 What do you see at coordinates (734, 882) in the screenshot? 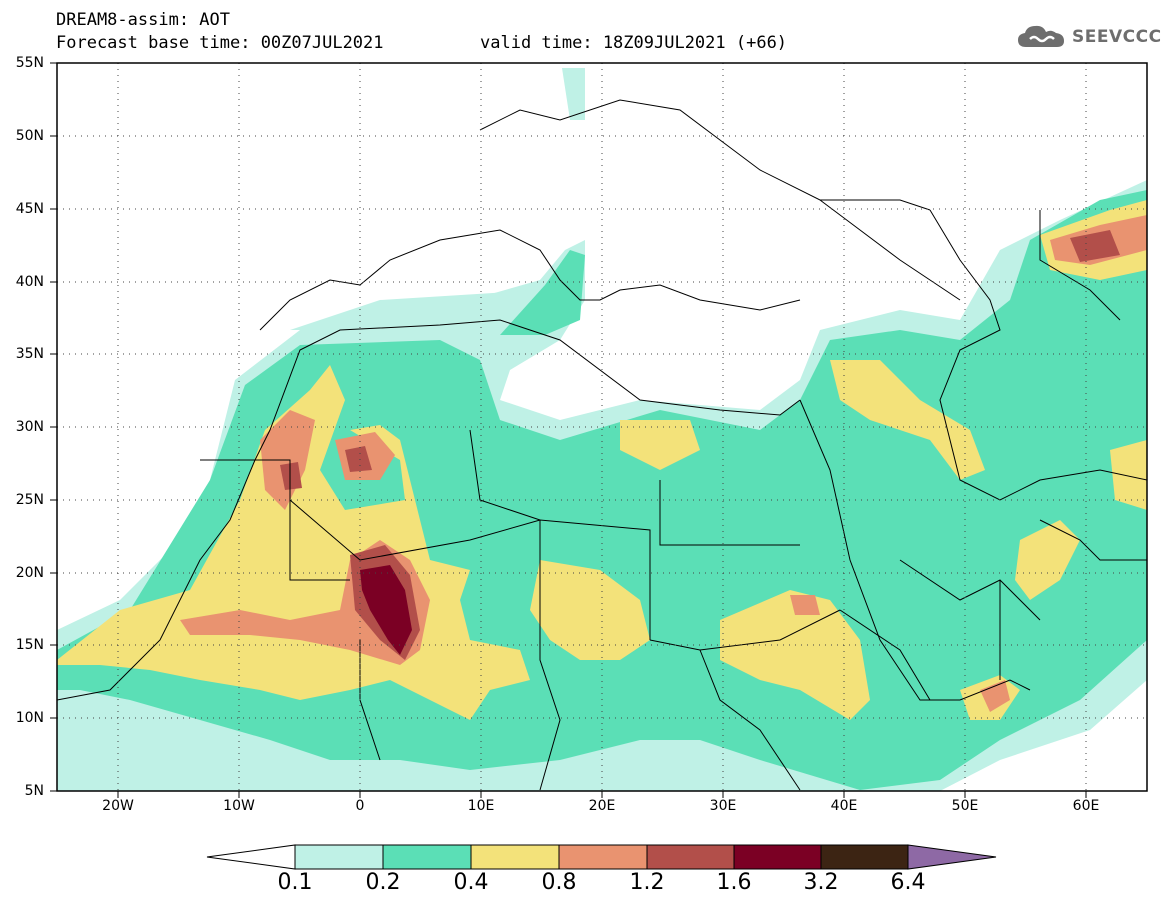
I see `colorbar-label: 1.6` at bounding box center [734, 882].